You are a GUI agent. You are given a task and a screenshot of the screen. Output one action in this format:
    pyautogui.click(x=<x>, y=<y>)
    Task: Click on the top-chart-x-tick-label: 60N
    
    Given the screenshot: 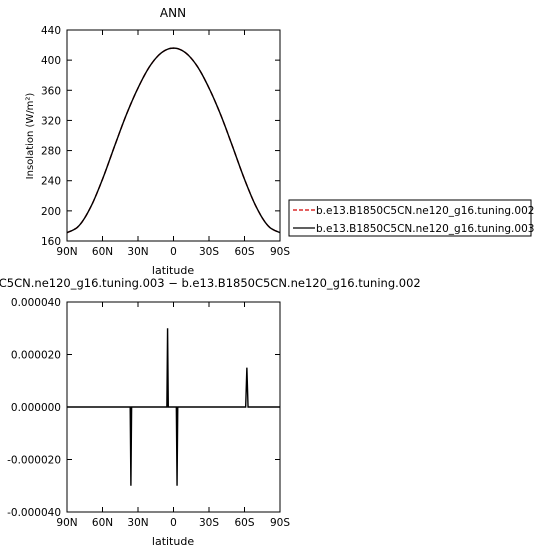 What is the action you would take?
    pyautogui.click(x=102, y=252)
    